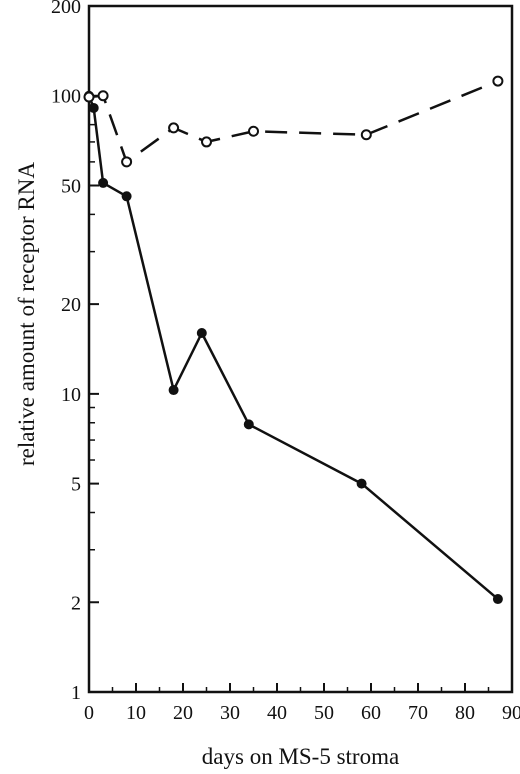 Image resolution: width=520 pixels, height=774 pixels. Describe the element at coordinates (277, 713) in the screenshot. I see `x-tick-label: 40` at that location.